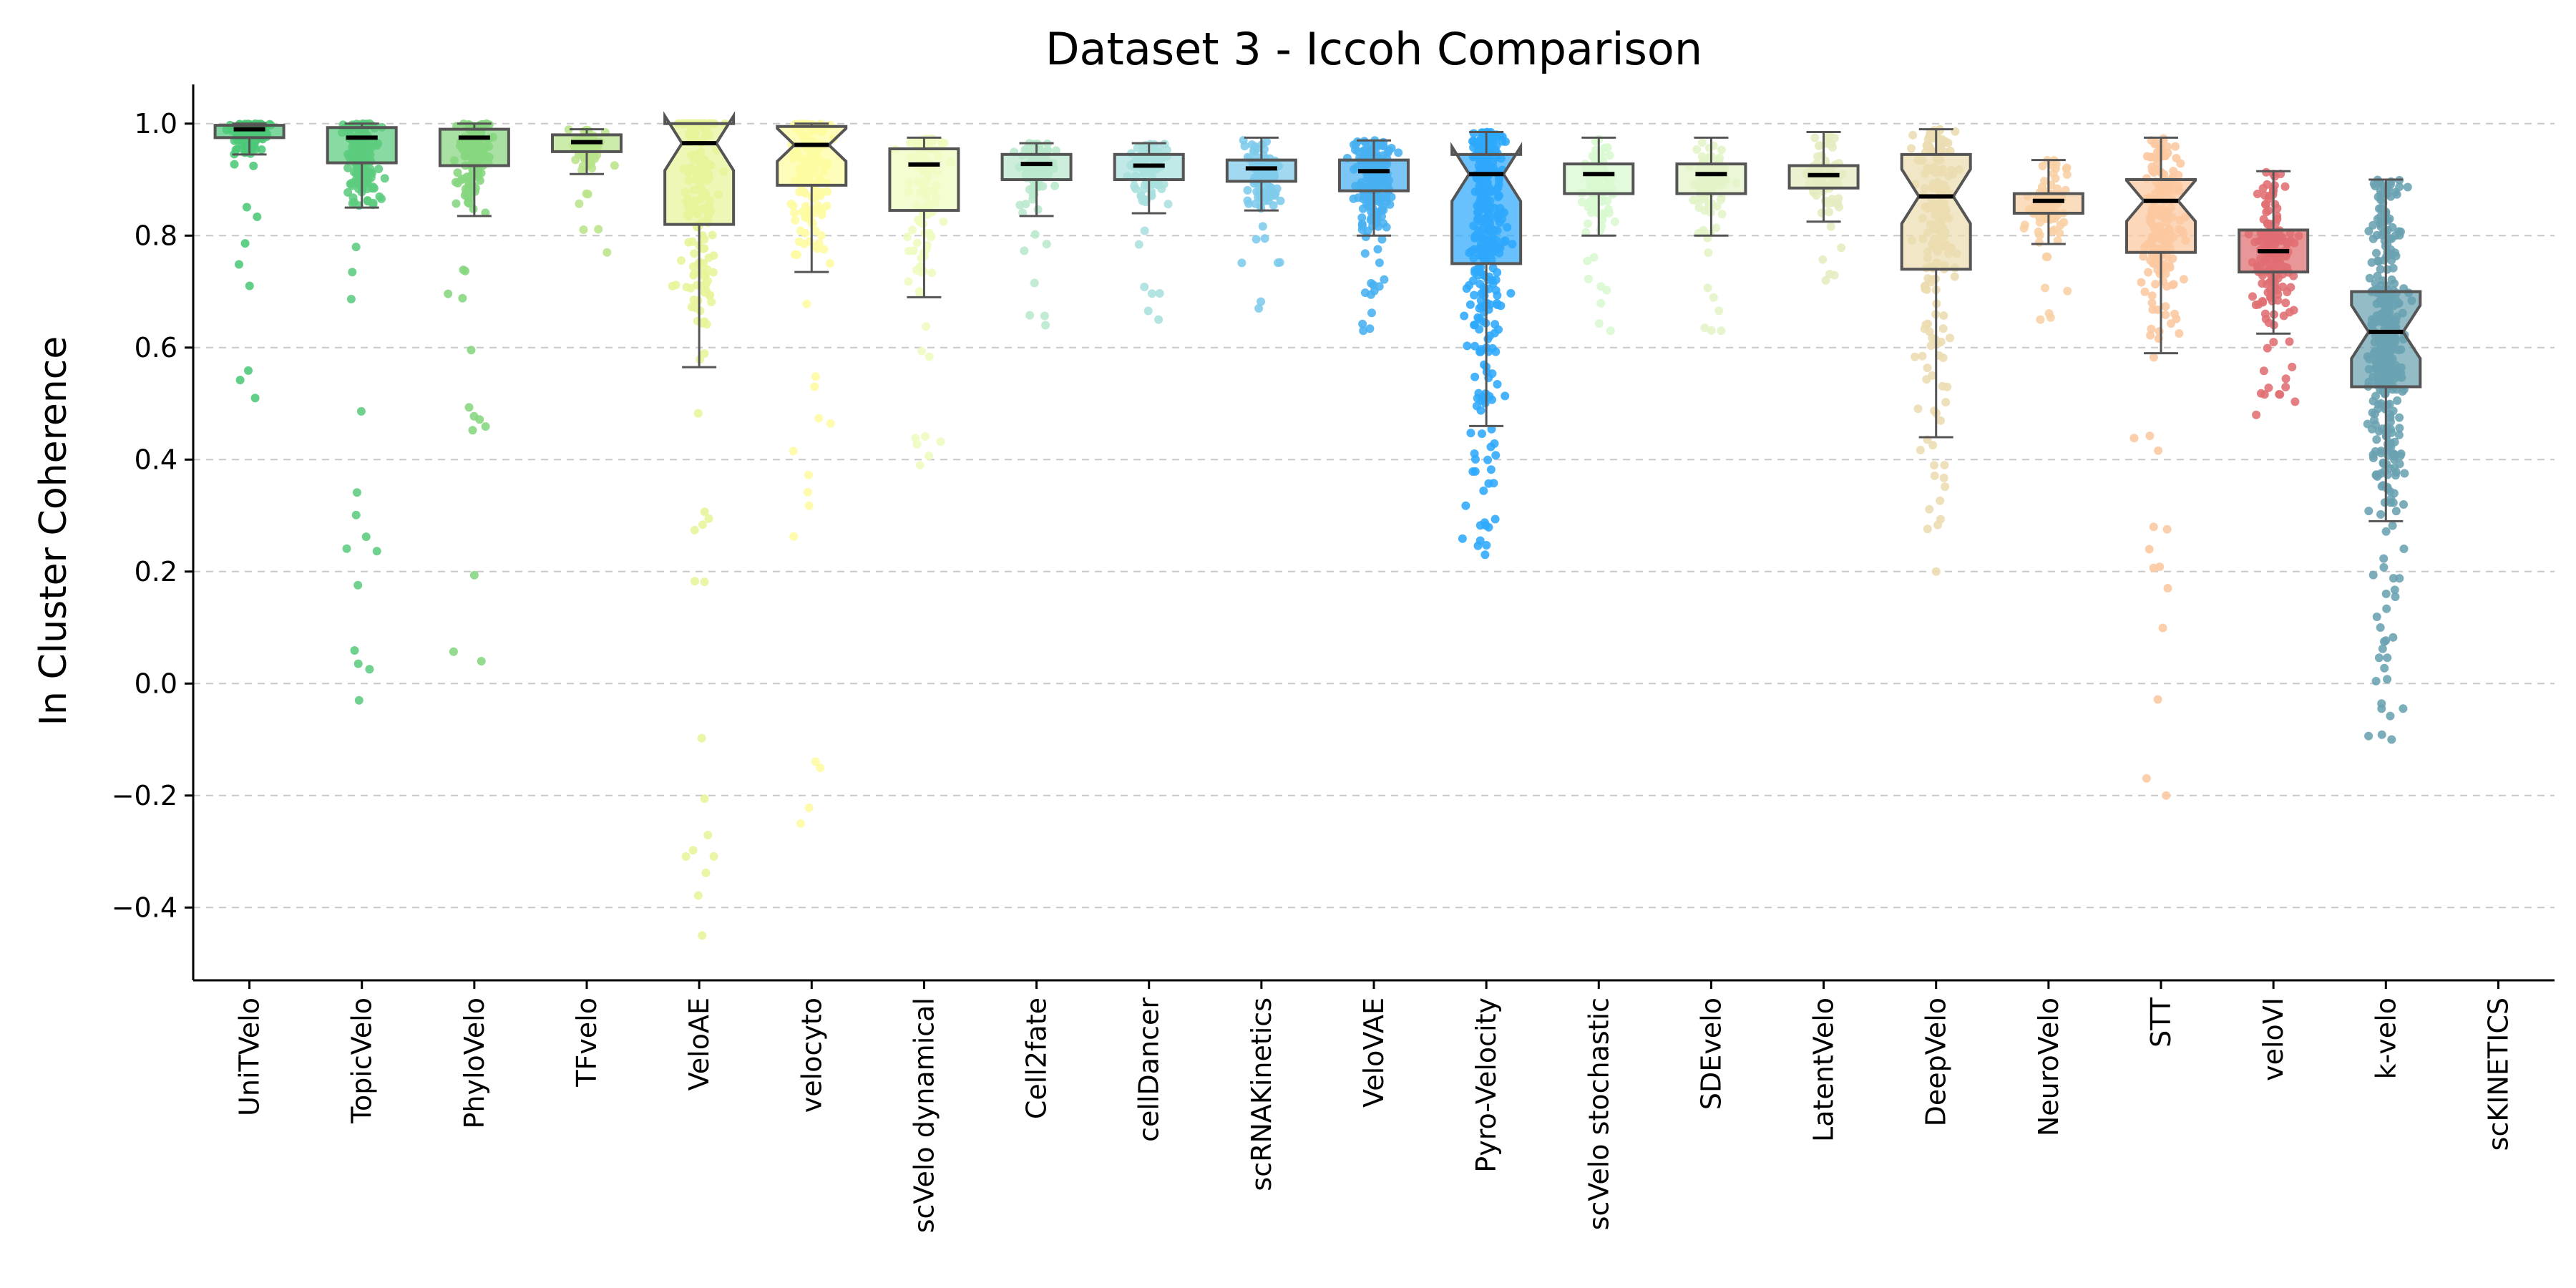  What do you see at coordinates (1149, 1069) in the screenshot?
I see `x-tick-label: cellDancer` at bounding box center [1149, 1069].